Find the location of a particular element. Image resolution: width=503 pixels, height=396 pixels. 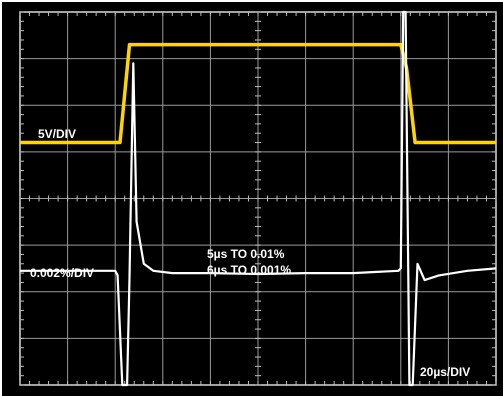

channel2-scale-label: 0.002%/DIV is located at coordinates (62, 273).